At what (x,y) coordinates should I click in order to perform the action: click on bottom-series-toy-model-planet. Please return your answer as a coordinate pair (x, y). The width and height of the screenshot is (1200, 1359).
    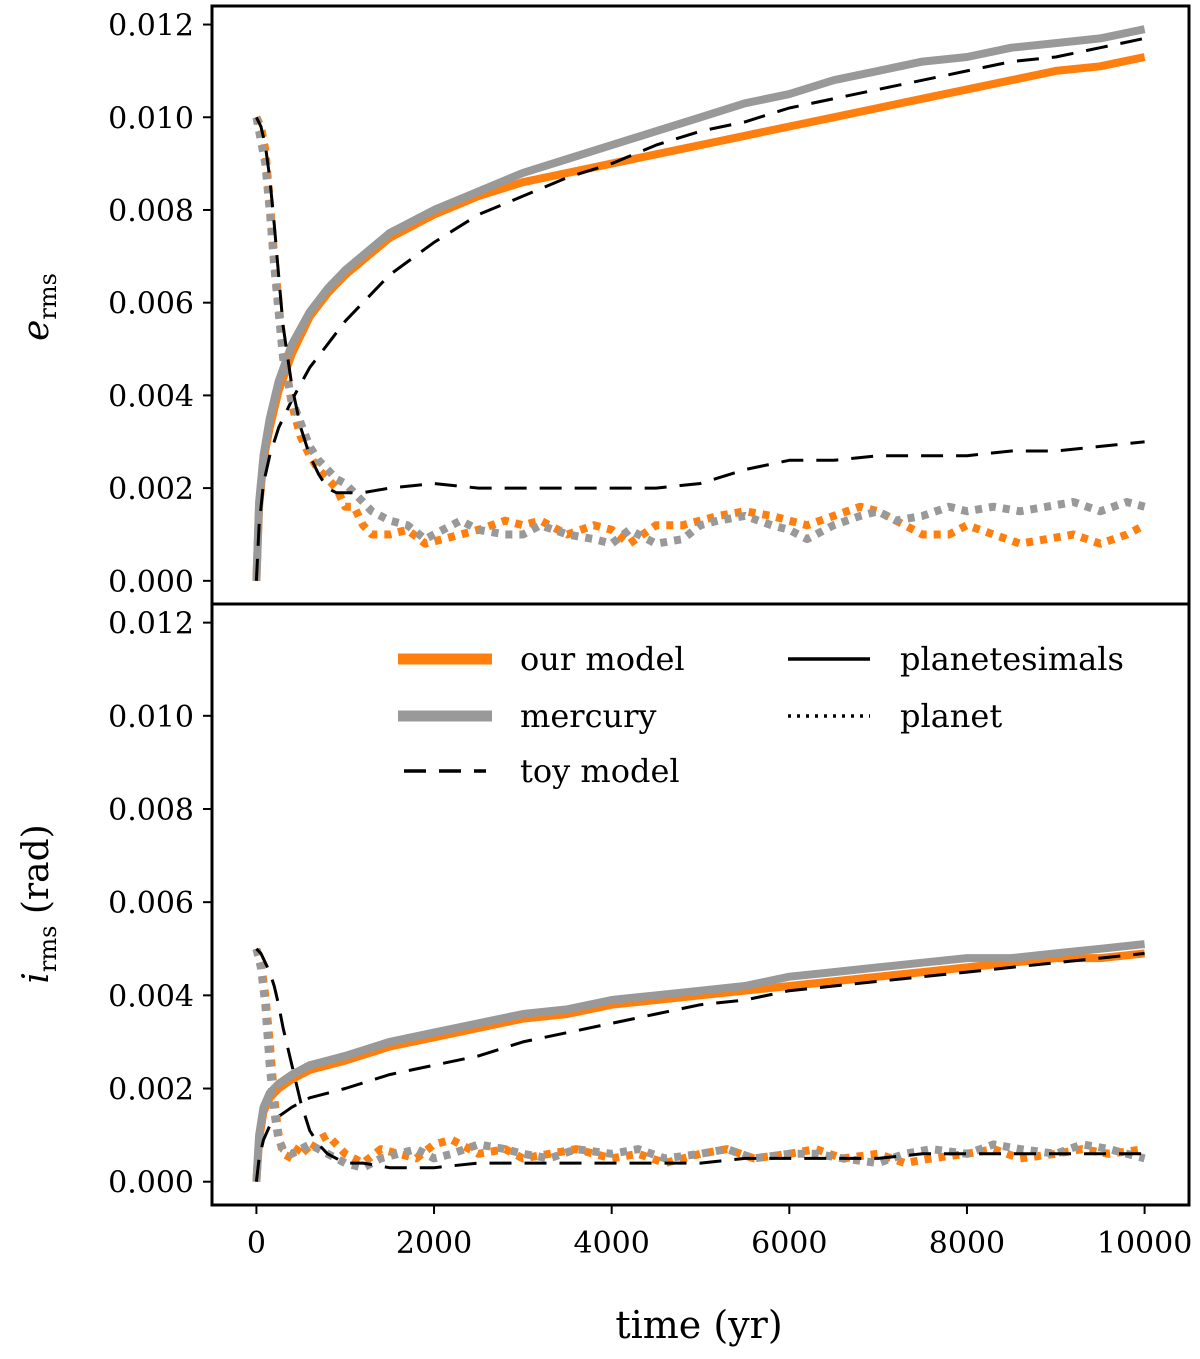
    Looking at the image, I should click on (700, 1058).